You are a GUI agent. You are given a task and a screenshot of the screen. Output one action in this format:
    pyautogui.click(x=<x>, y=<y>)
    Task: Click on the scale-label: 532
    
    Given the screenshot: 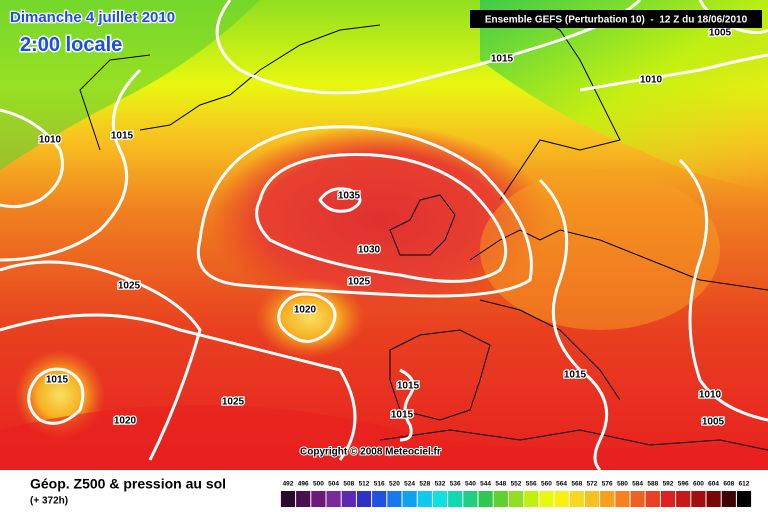 What is the action you would take?
    pyautogui.click(x=440, y=484)
    